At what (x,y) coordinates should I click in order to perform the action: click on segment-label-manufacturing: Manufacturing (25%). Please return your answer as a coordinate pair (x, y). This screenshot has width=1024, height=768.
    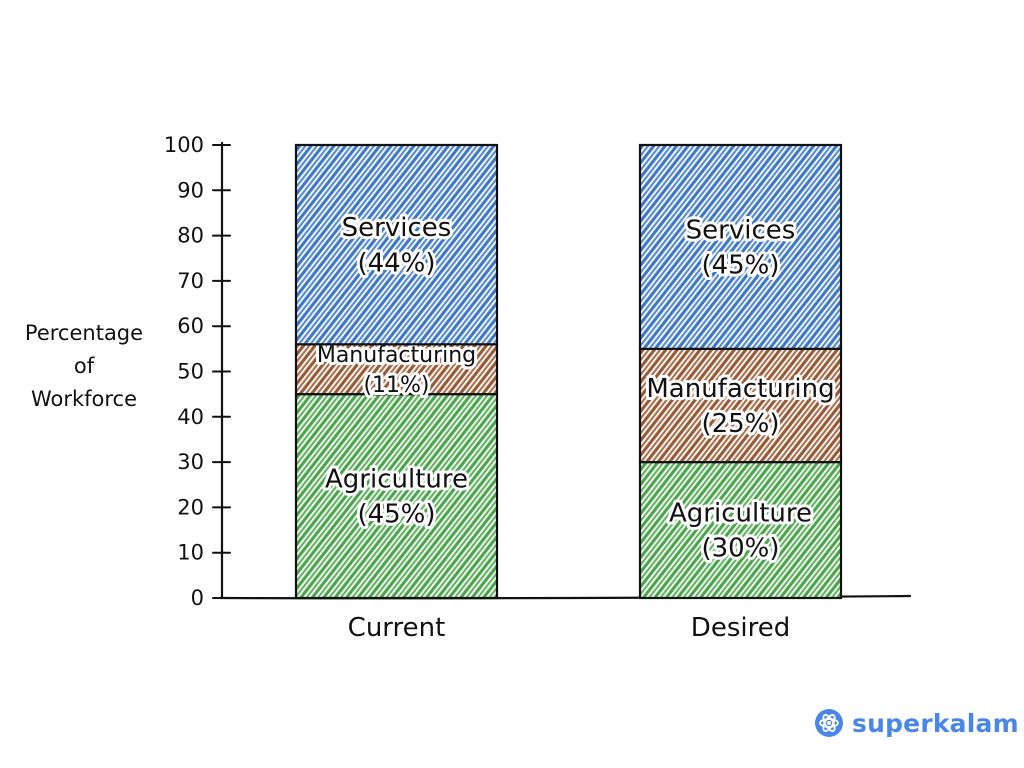
    Looking at the image, I should click on (740, 406).